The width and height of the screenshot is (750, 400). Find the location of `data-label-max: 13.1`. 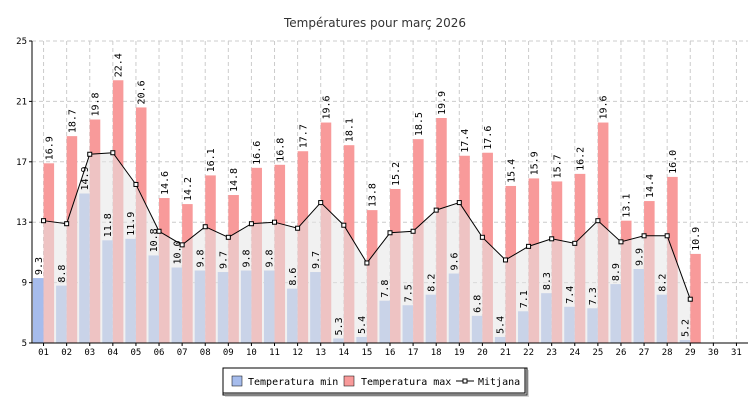

data-label-max: 13.1 is located at coordinates (627, 206).